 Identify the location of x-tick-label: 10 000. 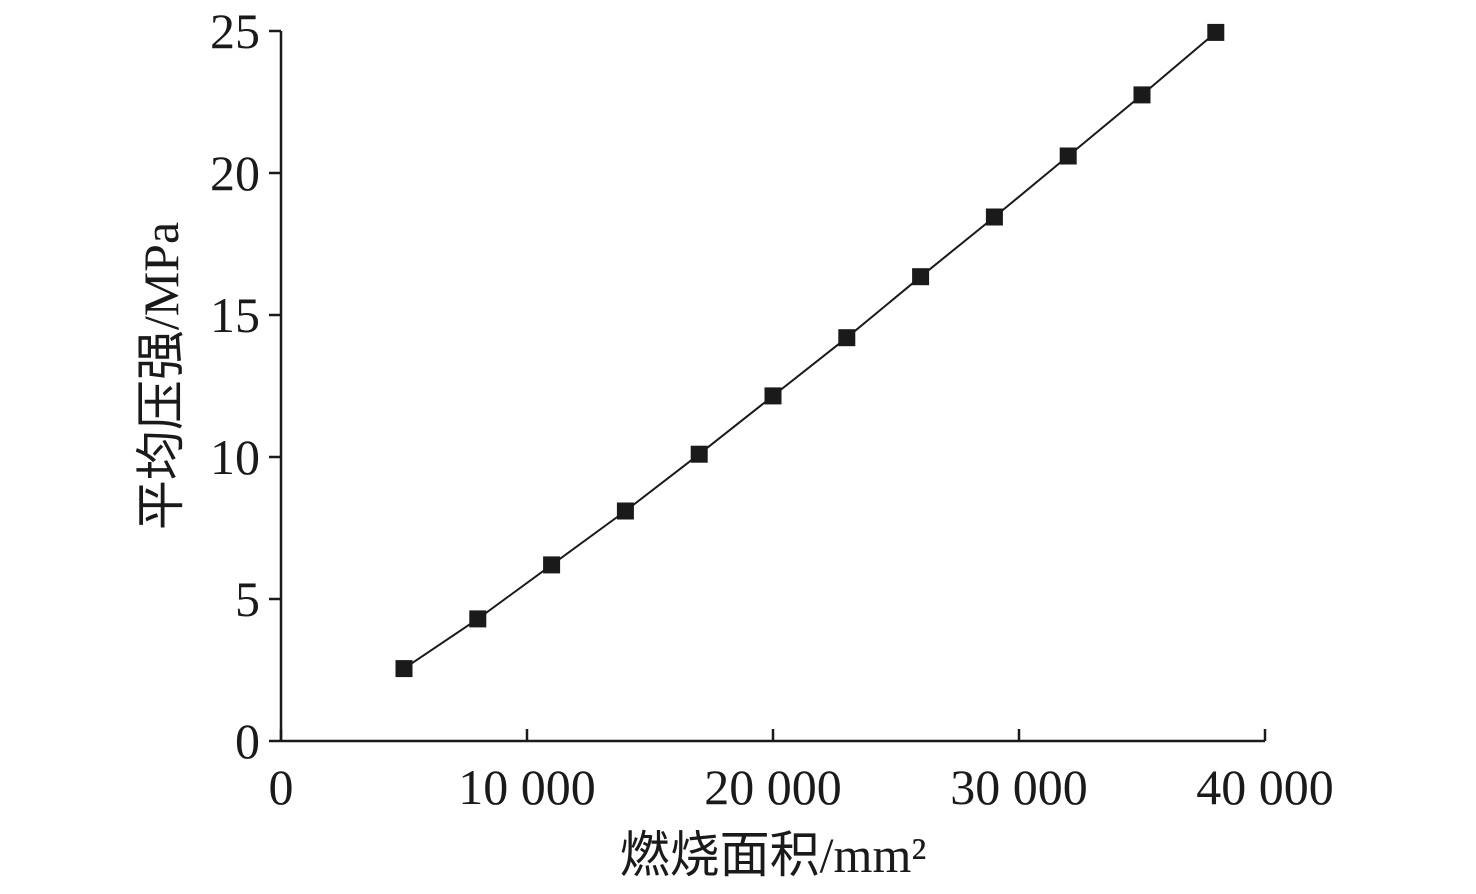
(527, 787).